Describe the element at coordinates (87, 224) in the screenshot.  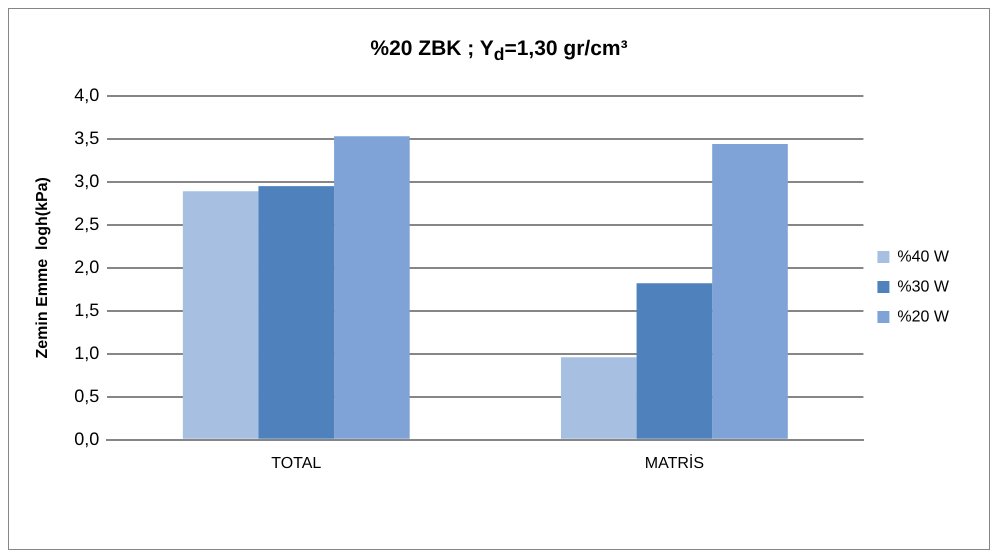
I see `y-tick-label: 2,5` at that location.